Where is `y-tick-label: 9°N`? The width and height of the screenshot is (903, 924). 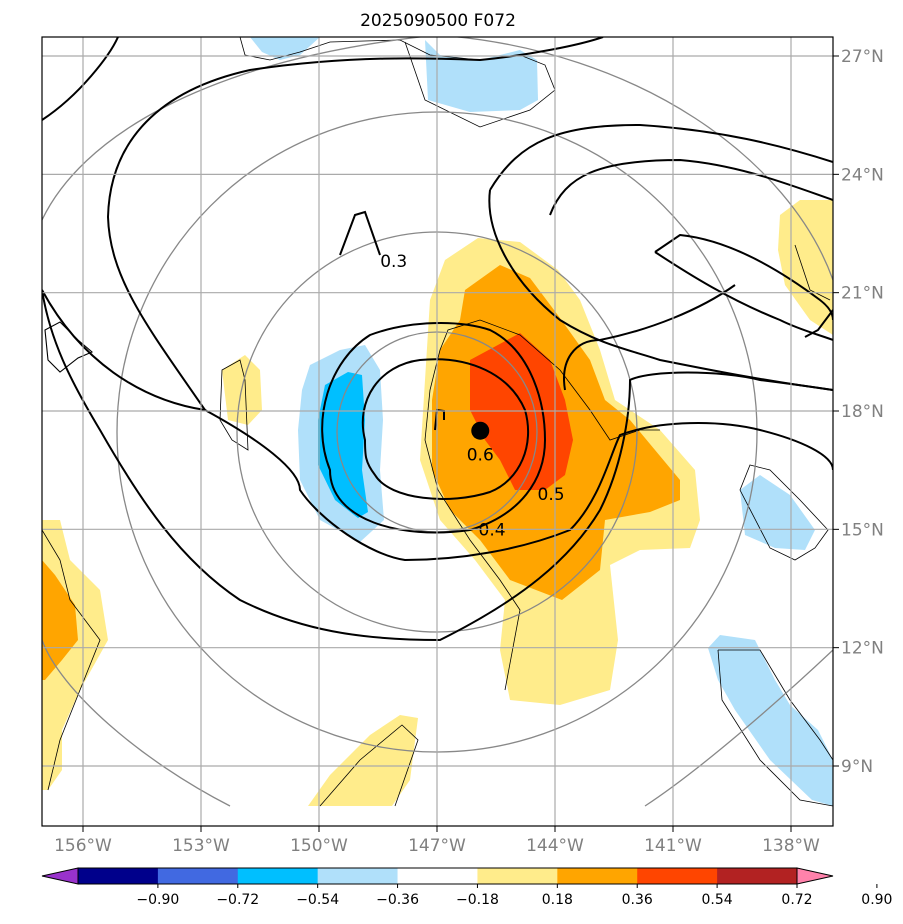 y-tick-label: 9°N is located at coordinates (857, 767).